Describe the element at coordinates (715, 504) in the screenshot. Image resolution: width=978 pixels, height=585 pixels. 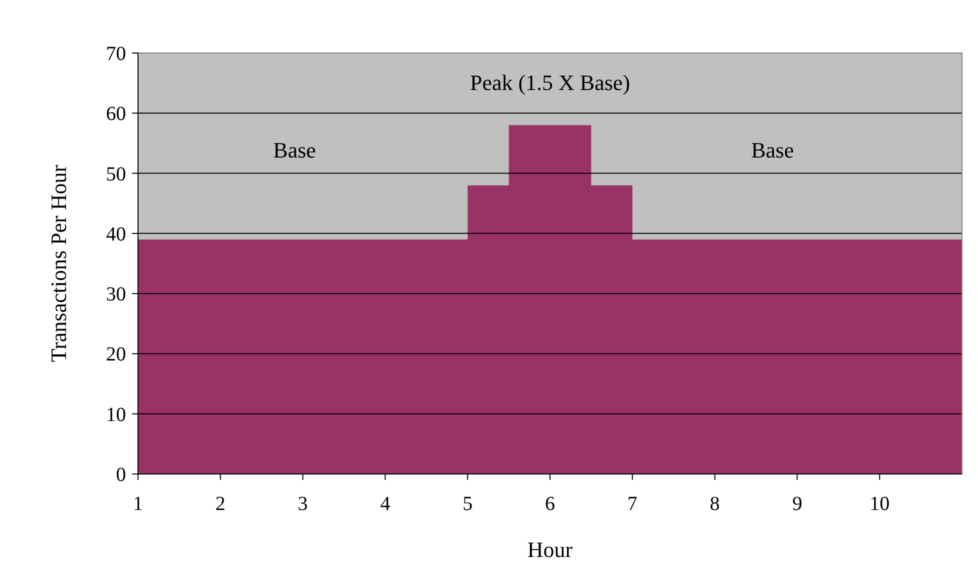
I see `x-tick-label: 8` at that location.